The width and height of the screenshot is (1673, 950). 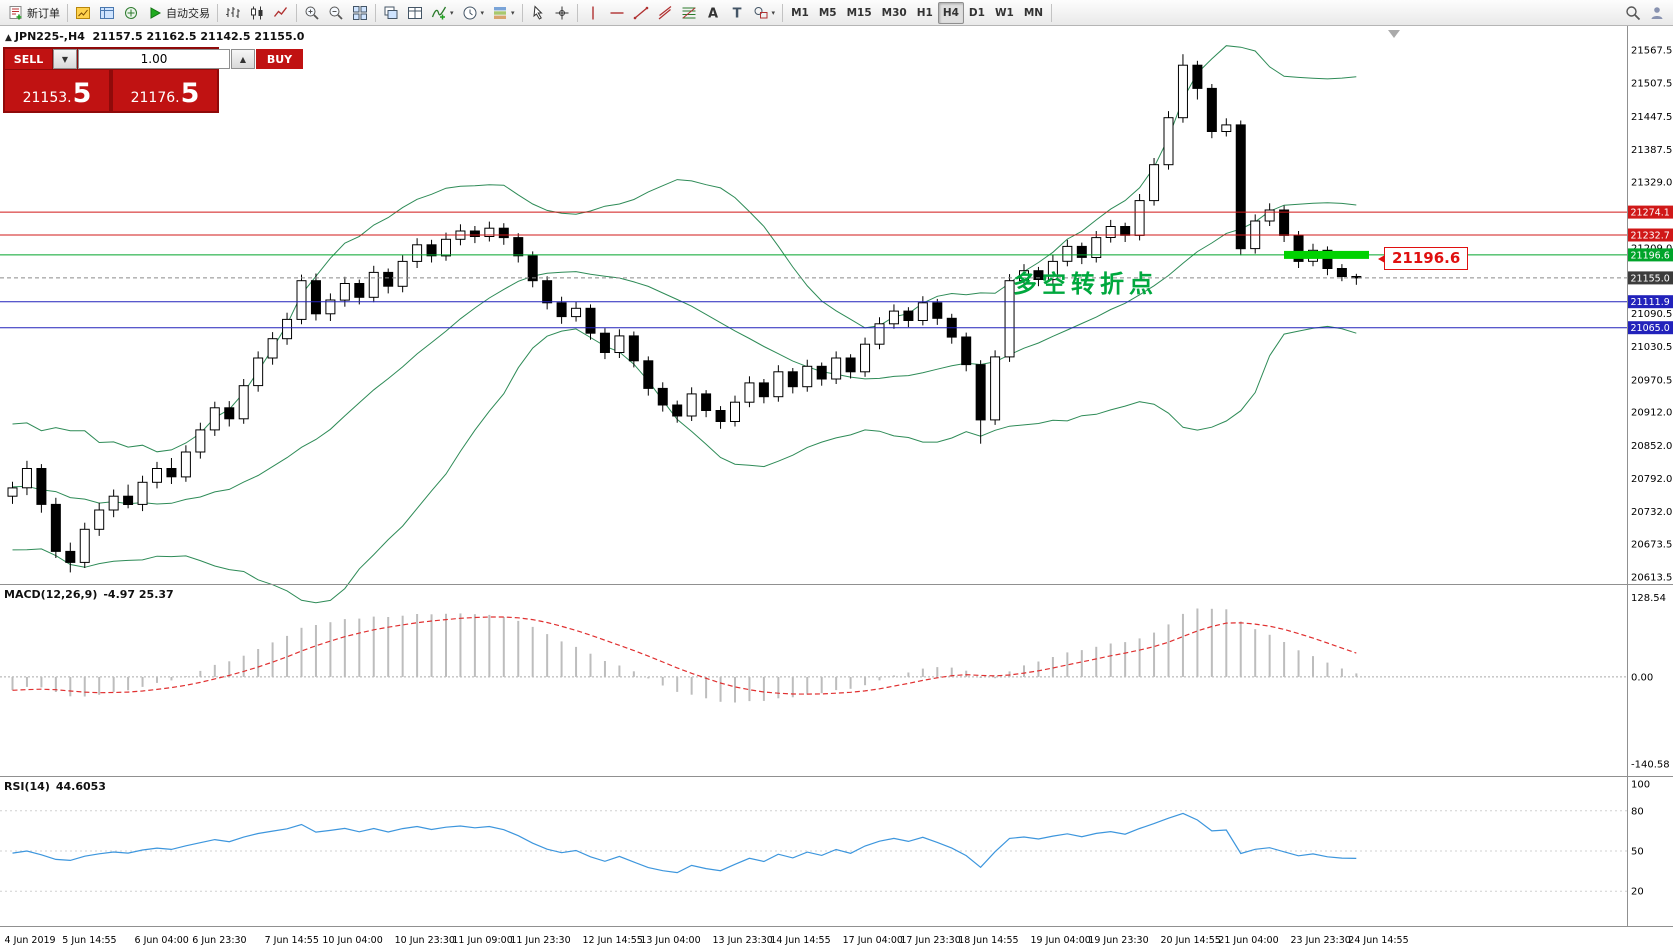 I want to click on svg-text: 7 Jun 14:55, so click(x=292, y=940).